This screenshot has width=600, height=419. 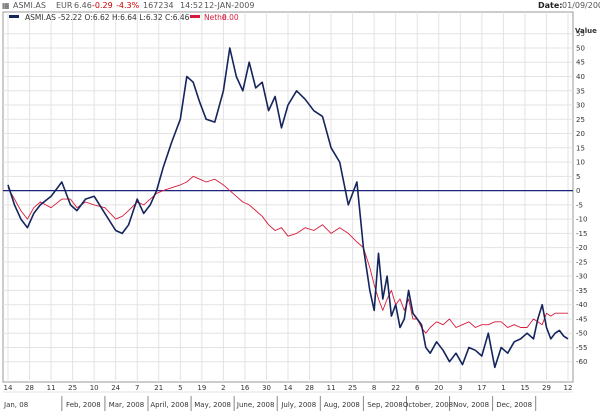 What do you see at coordinates (580, 91) in the screenshot?
I see `y-tick-label: 35` at bounding box center [580, 91].